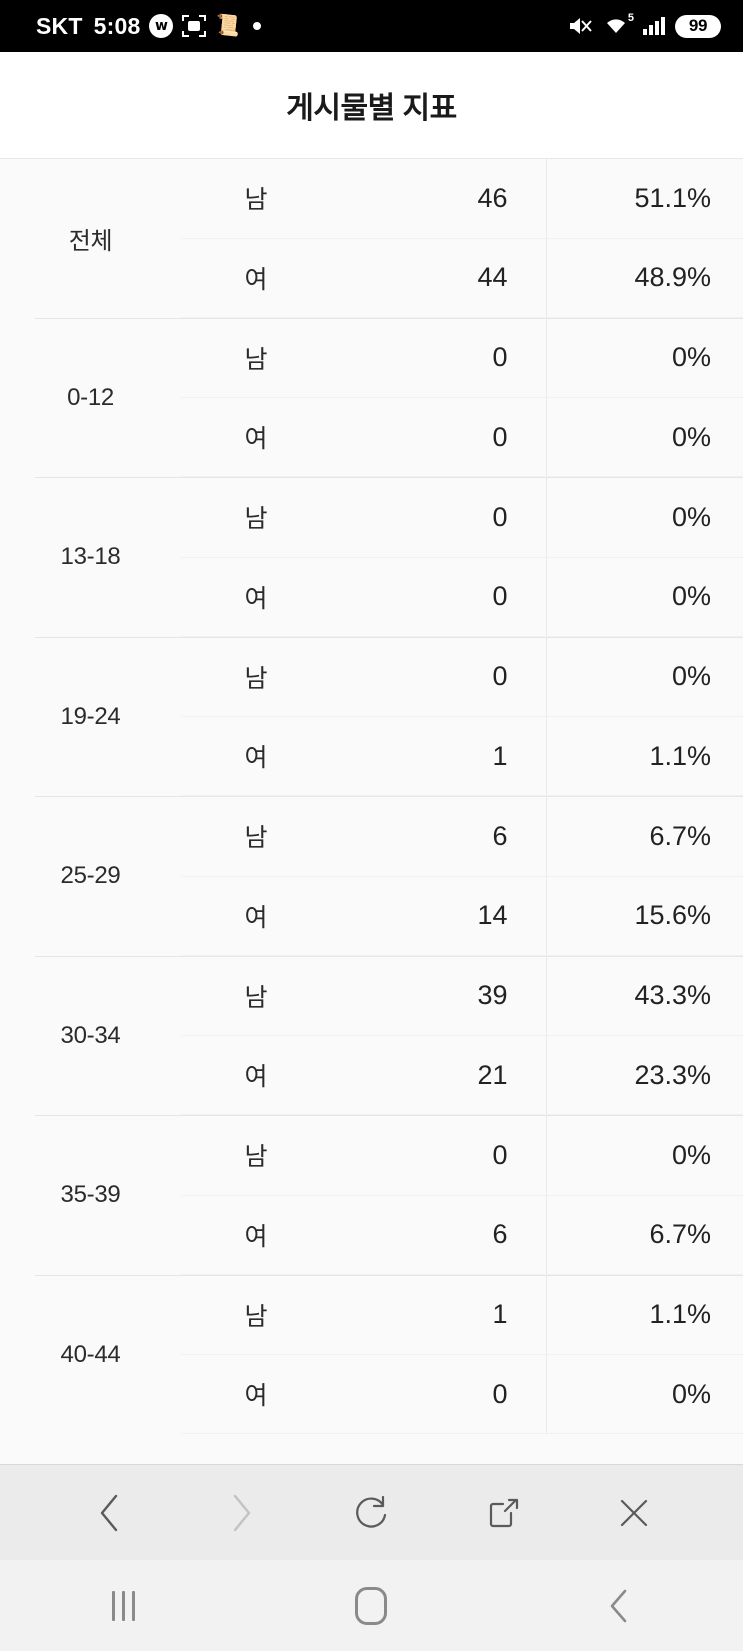  Describe the element at coordinates (228, 26) in the screenshot. I see `feather-icon: 📜` at that location.